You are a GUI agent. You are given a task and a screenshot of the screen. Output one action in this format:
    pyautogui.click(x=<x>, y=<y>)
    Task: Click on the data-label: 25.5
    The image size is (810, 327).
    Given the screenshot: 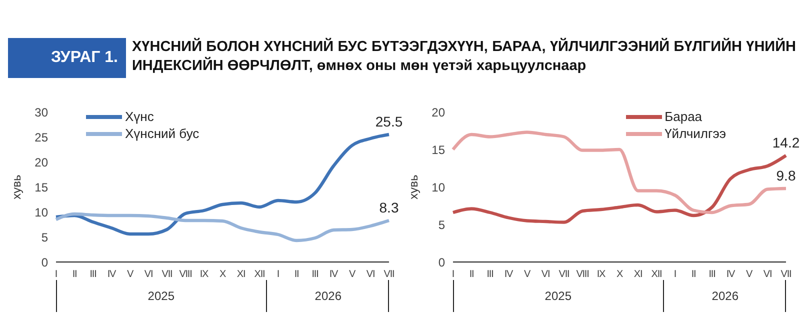 What is the action you would take?
    pyautogui.click(x=389, y=122)
    